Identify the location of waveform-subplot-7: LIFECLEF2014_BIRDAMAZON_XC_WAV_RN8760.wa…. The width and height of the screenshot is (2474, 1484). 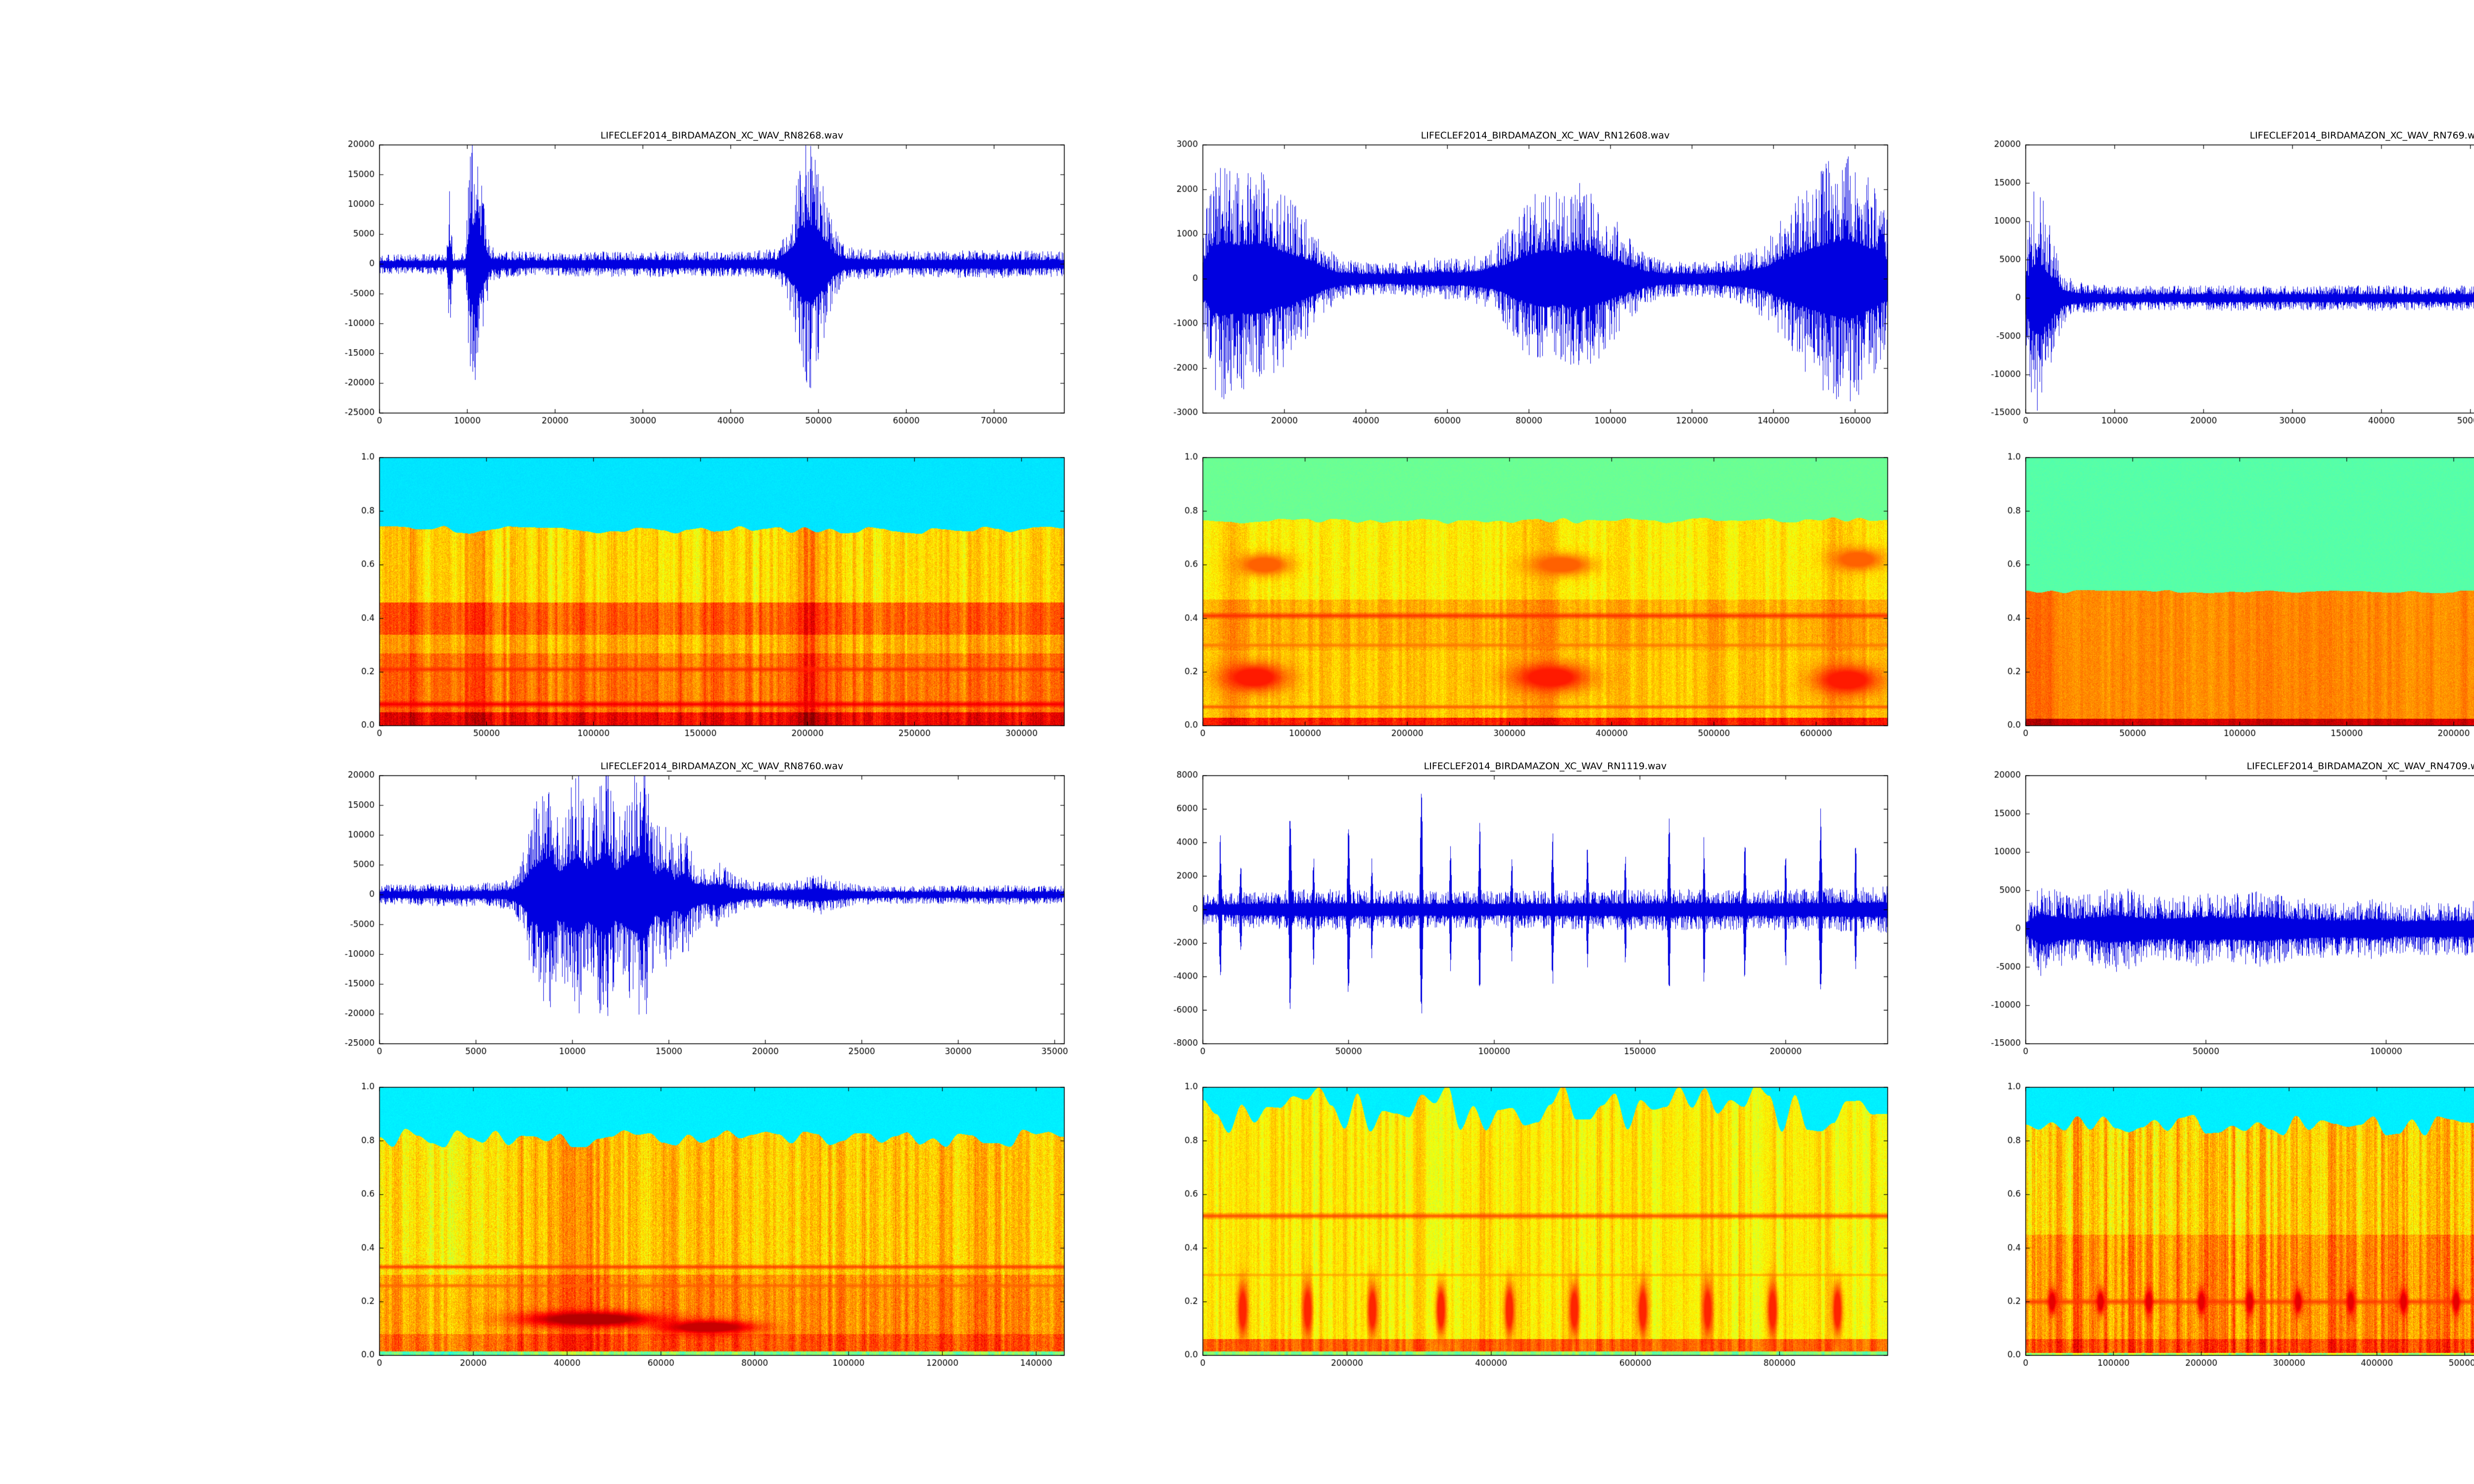
(708, 912).